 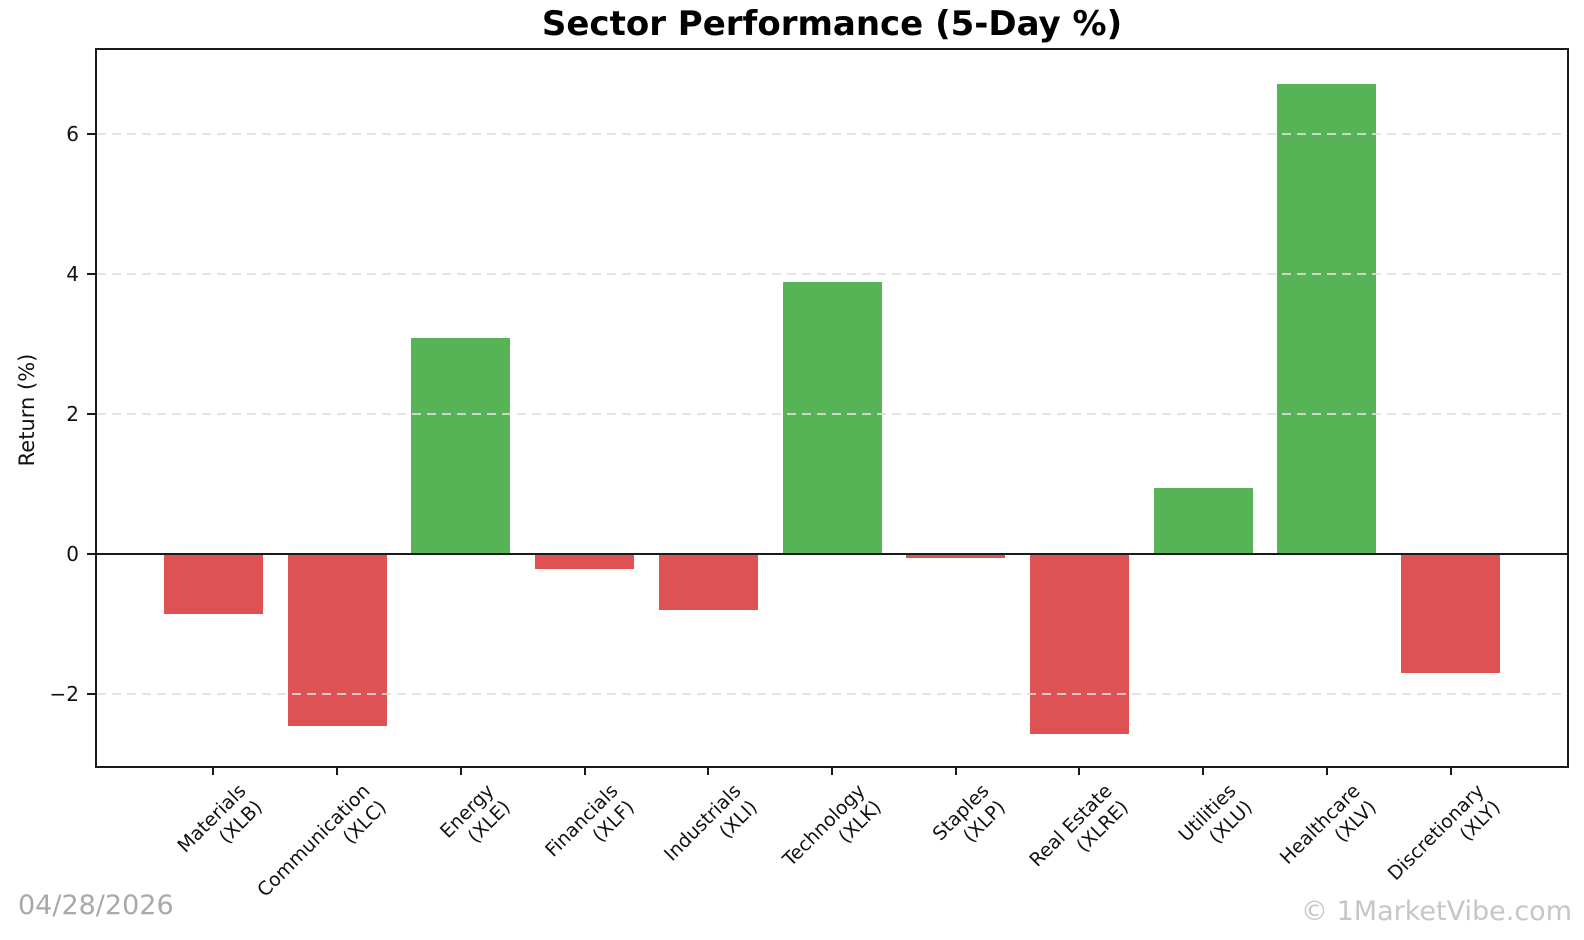 What do you see at coordinates (832, 418) in the screenshot?
I see `bar-technology` at bounding box center [832, 418].